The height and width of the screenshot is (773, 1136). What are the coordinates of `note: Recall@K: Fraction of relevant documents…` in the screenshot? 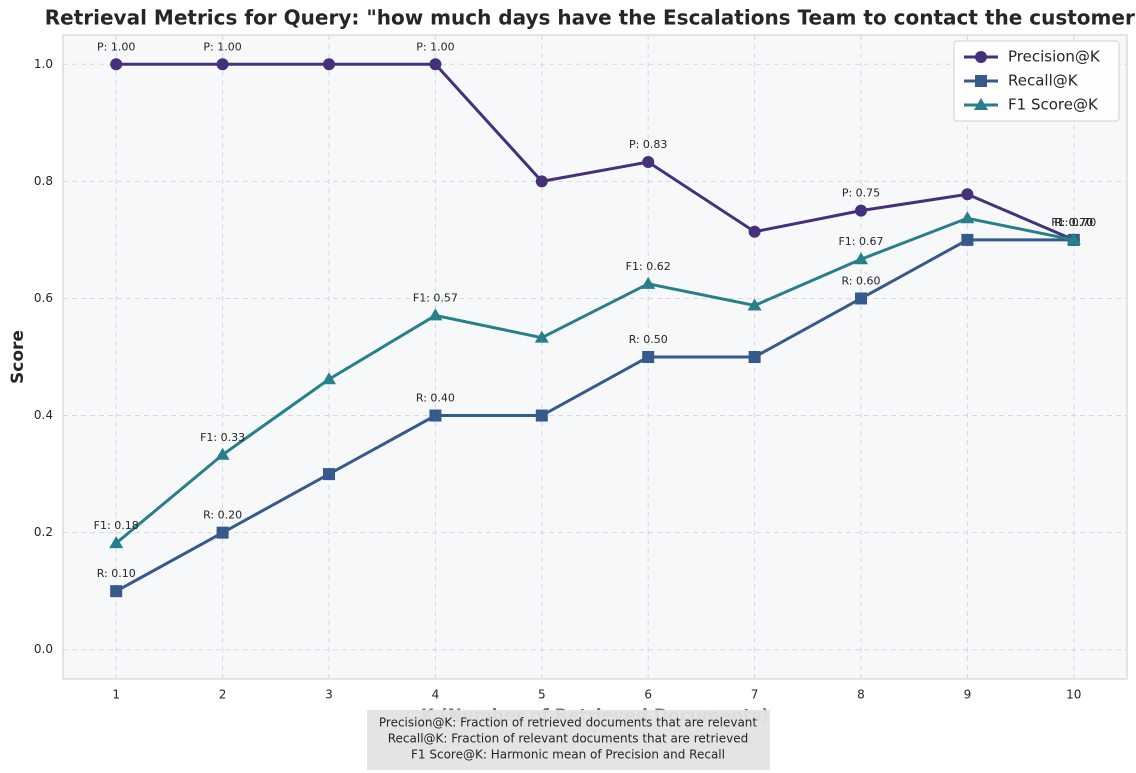 It's located at (568, 739).